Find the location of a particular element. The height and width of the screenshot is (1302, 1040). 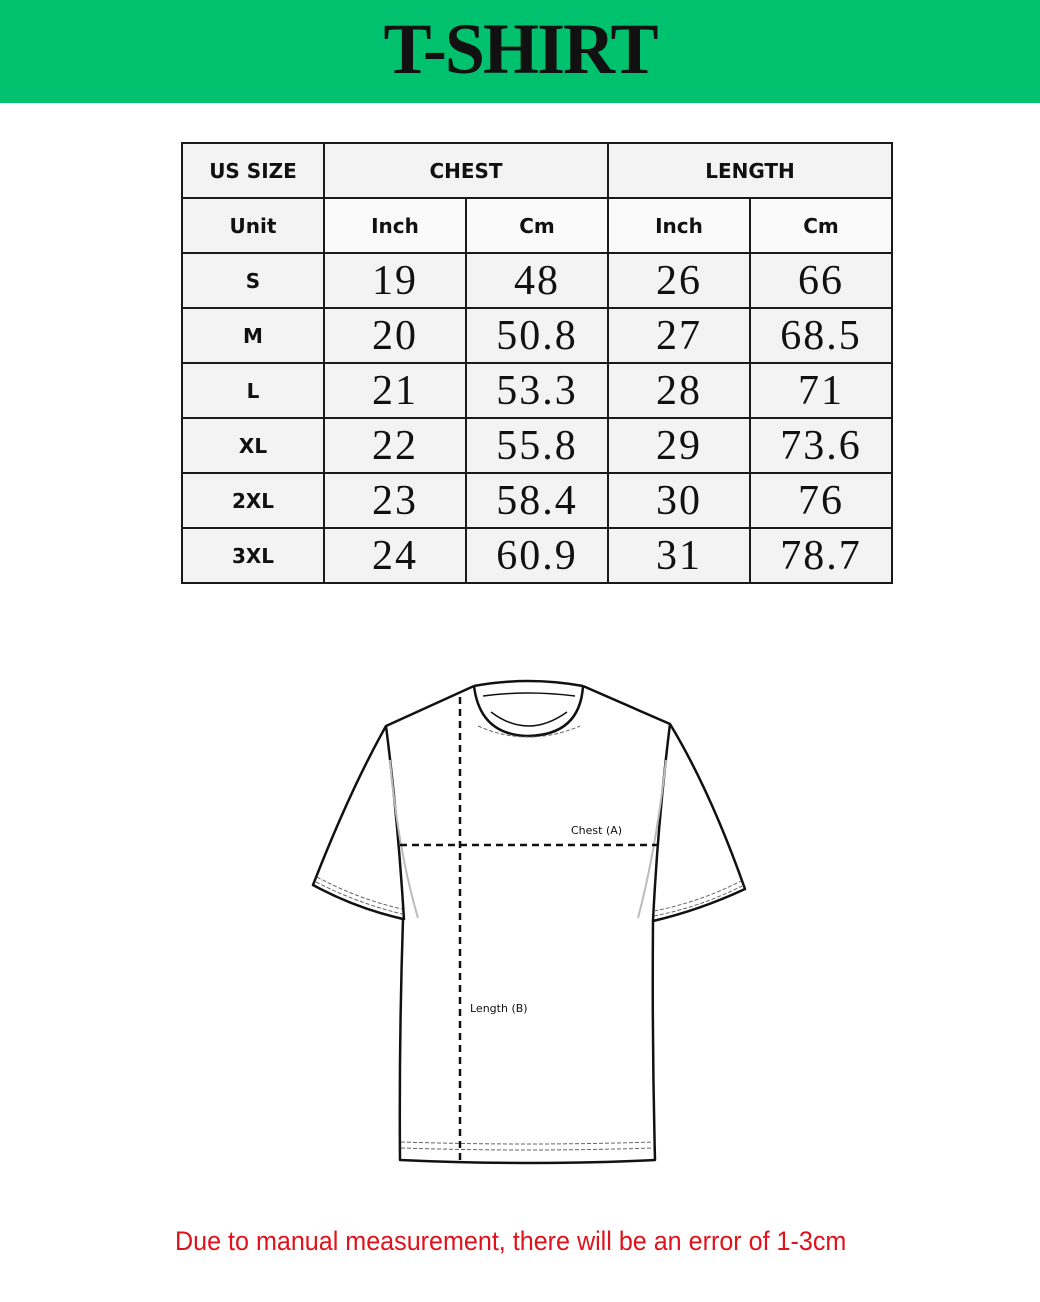

table-row: XL 22 55.8 29 73.6 is located at coordinates (537, 445).